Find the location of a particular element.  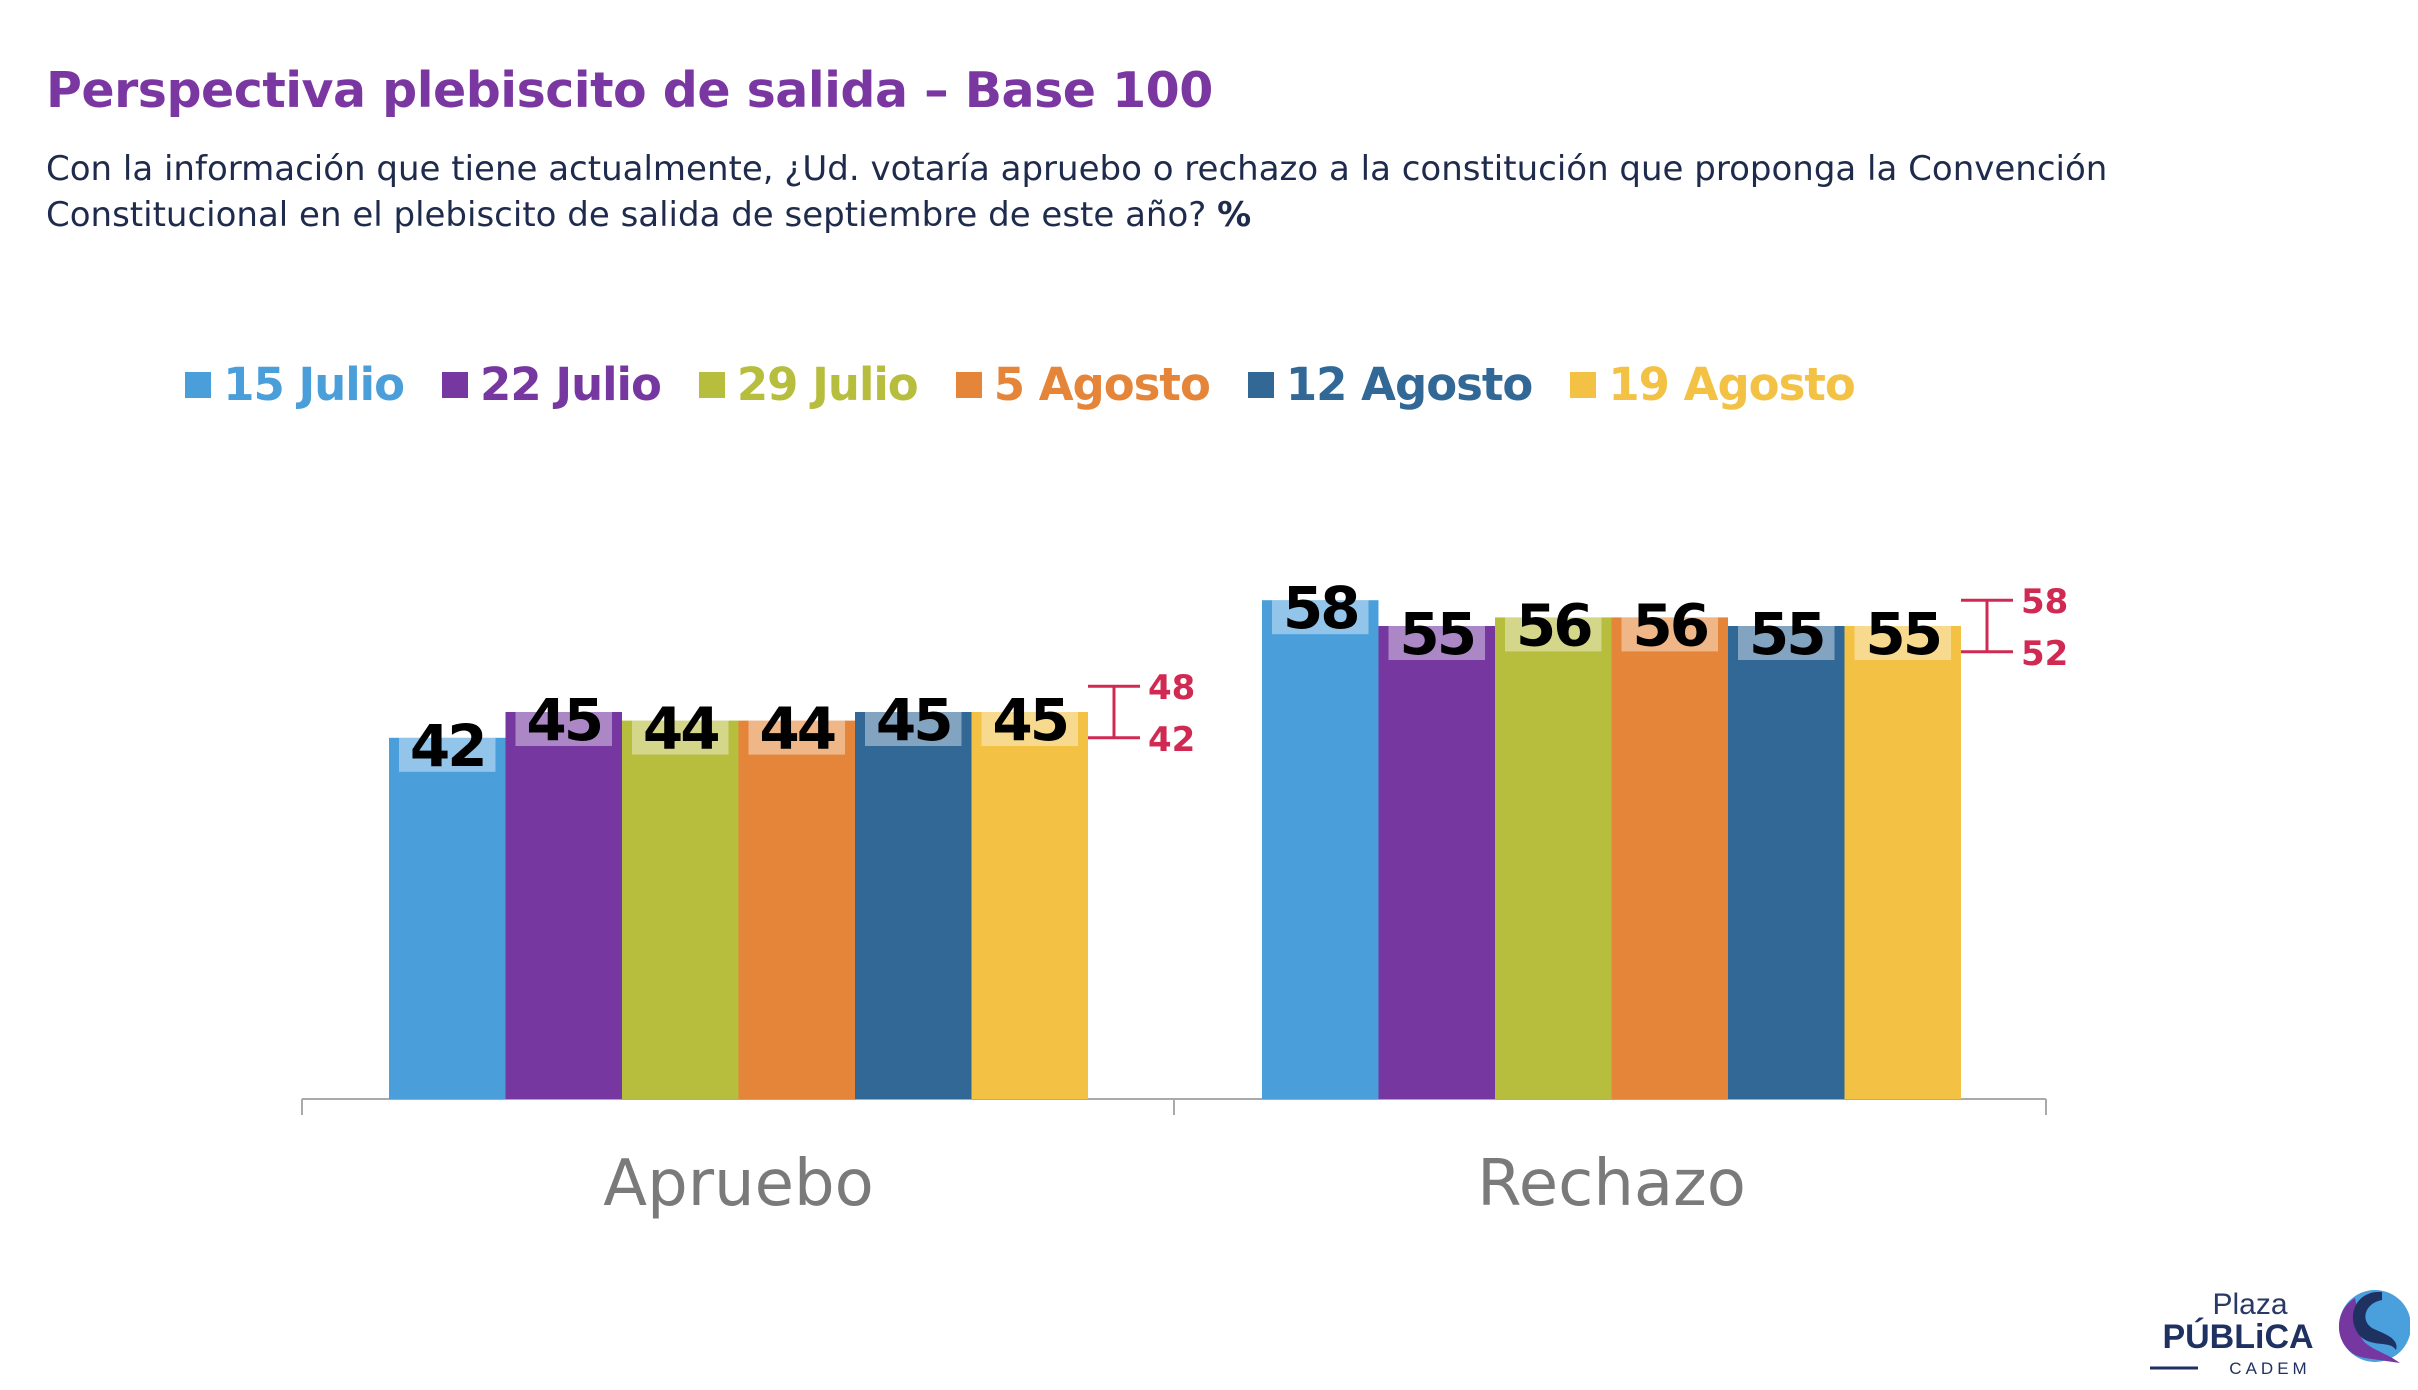

category-label: Apruebo is located at coordinates (738, 1184).